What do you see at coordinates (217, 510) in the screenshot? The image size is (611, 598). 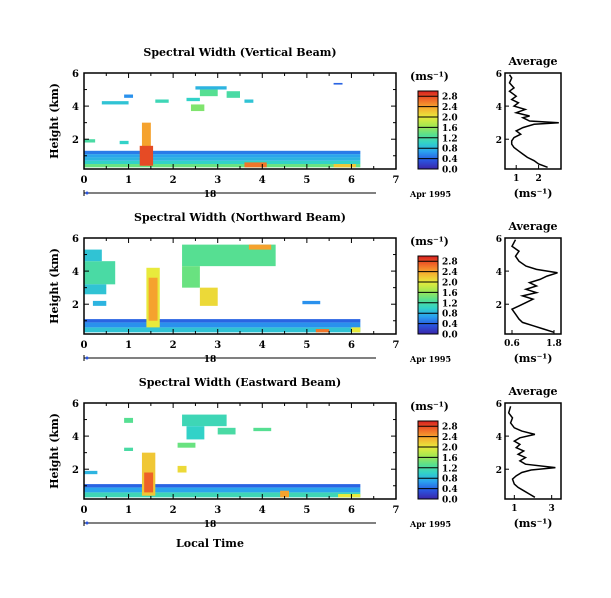 I see `x-tick-label: 3` at bounding box center [217, 510].